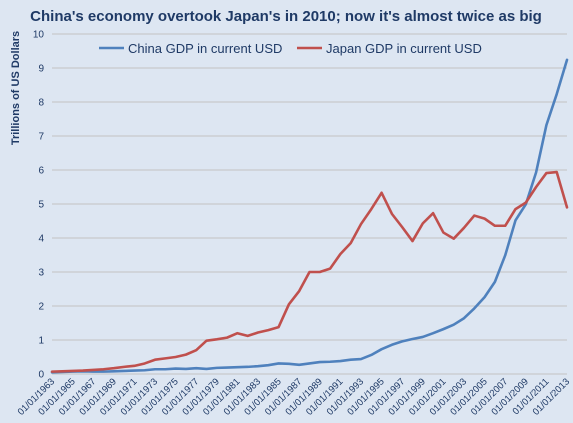 The image size is (573, 423). Describe the element at coordinates (41, 103) in the screenshot. I see `y-tick-label: 8` at that location.